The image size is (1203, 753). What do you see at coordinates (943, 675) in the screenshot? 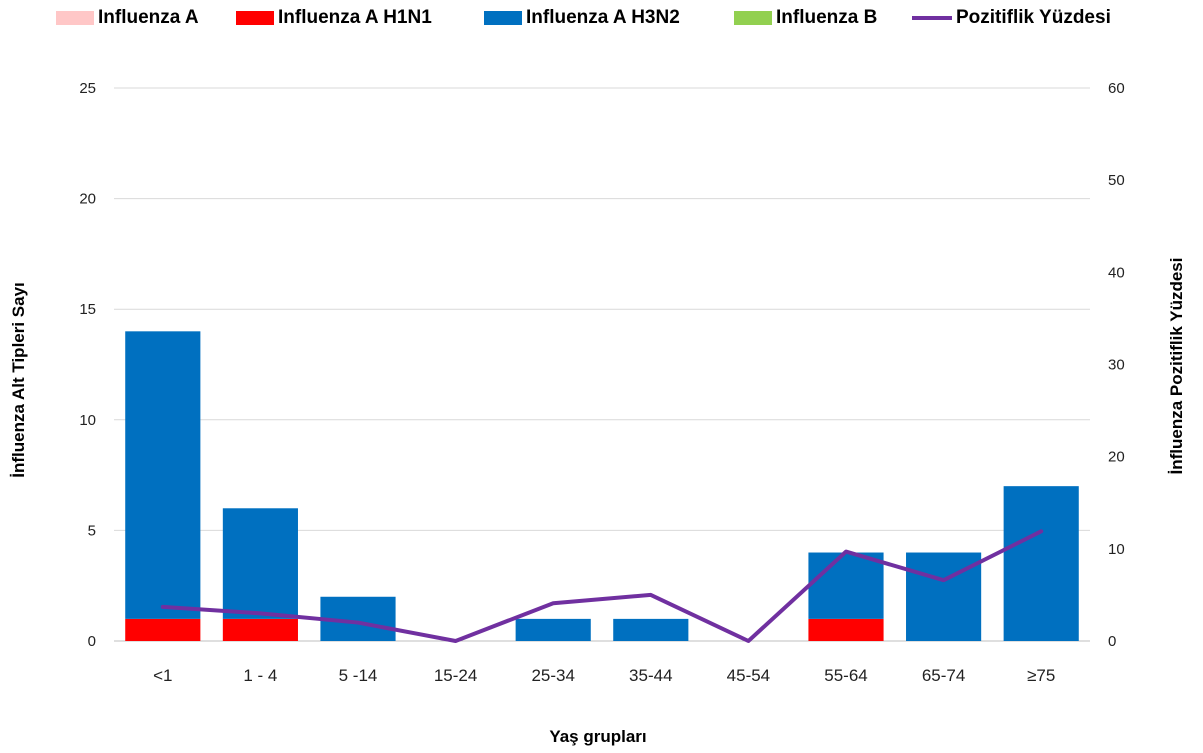
I see `x-tick-label: 65-74` at bounding box center [943, 675].